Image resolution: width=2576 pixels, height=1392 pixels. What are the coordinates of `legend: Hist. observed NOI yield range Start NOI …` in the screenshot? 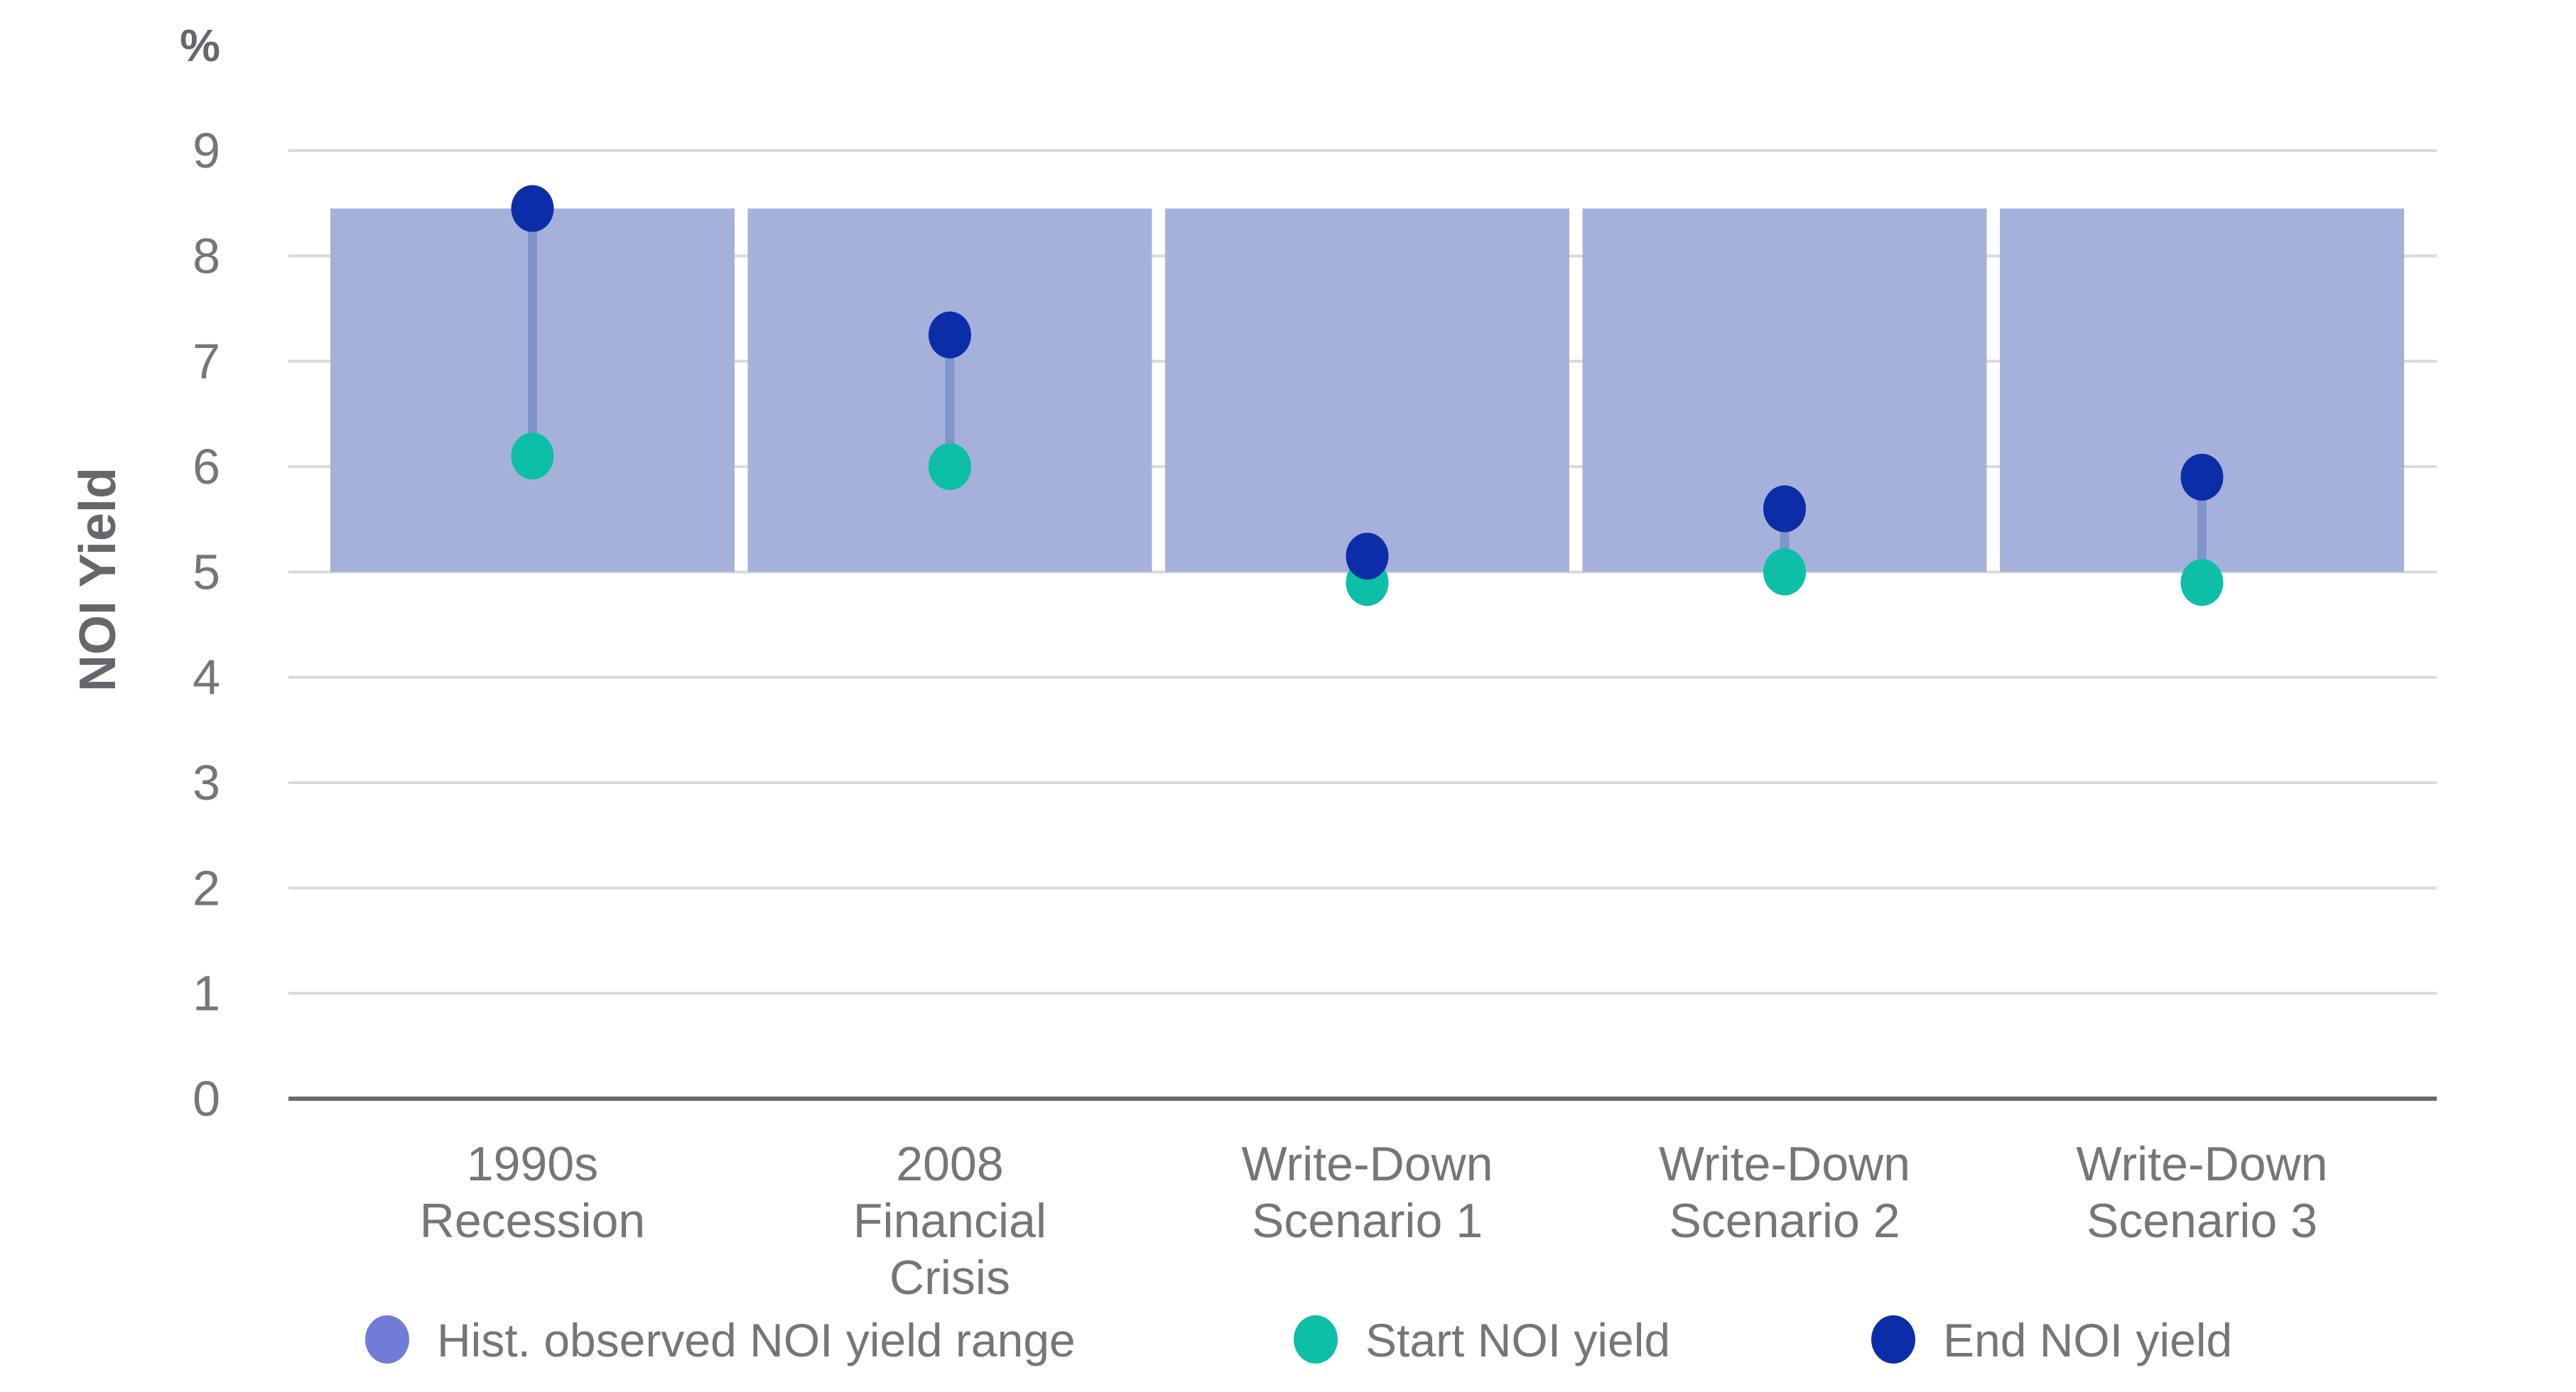 It's located at (1298, 1340).